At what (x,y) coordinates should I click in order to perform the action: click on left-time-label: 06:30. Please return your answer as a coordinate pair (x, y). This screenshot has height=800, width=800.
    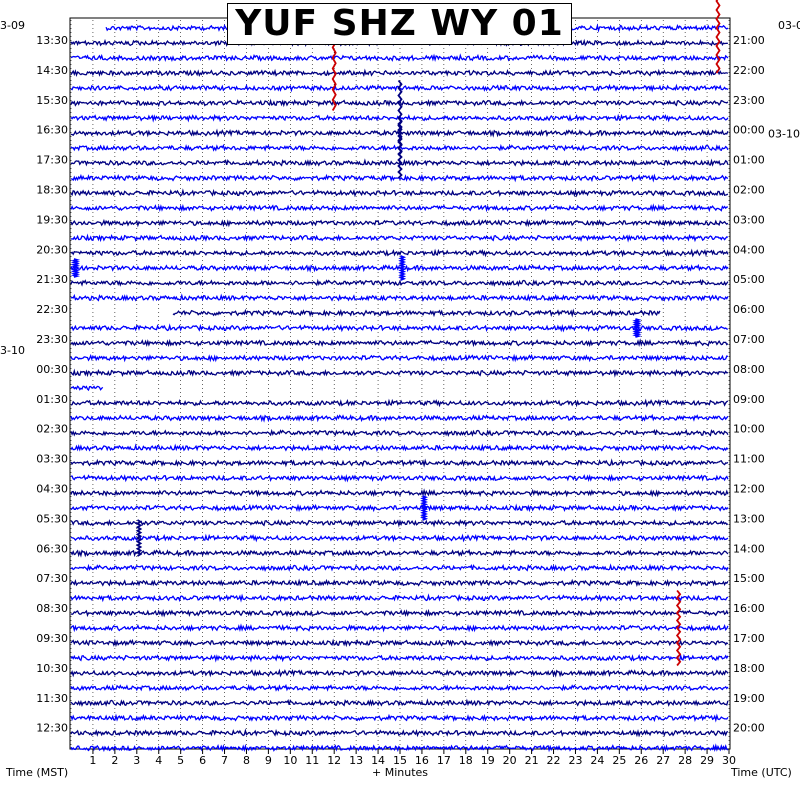
    Looking at the image, I should click on (52, 548).